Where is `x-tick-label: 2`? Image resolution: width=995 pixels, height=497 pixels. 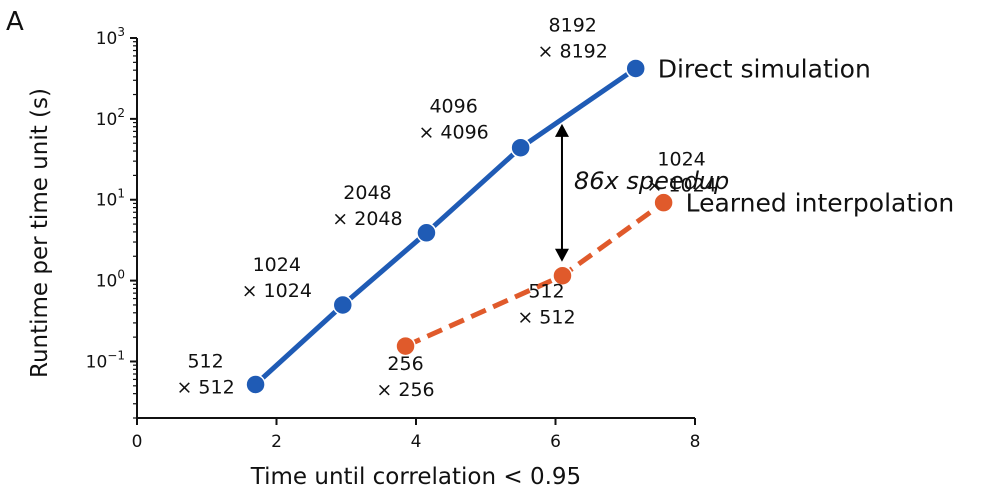
x-tick-label: 2 is located at coordinates (276, 442).